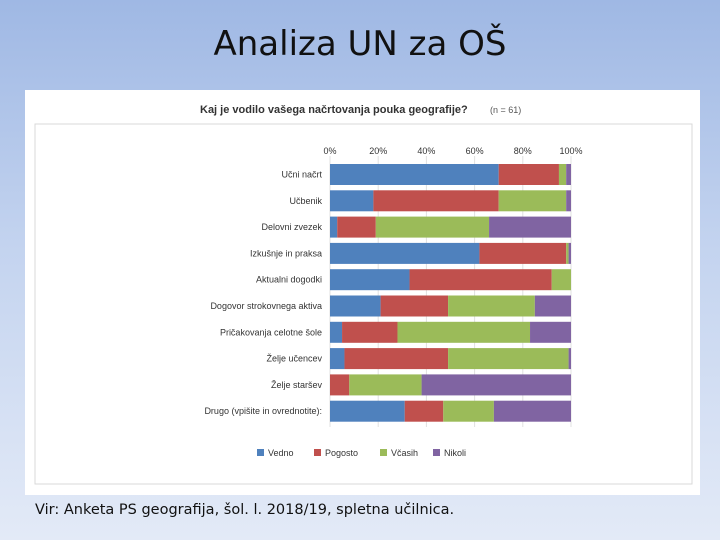 The image size is (720, 540). What do you see at coordinates (455, 453) in the screenshot?
I see `legend-label: Nikoli` at bounding box center [455, 453].